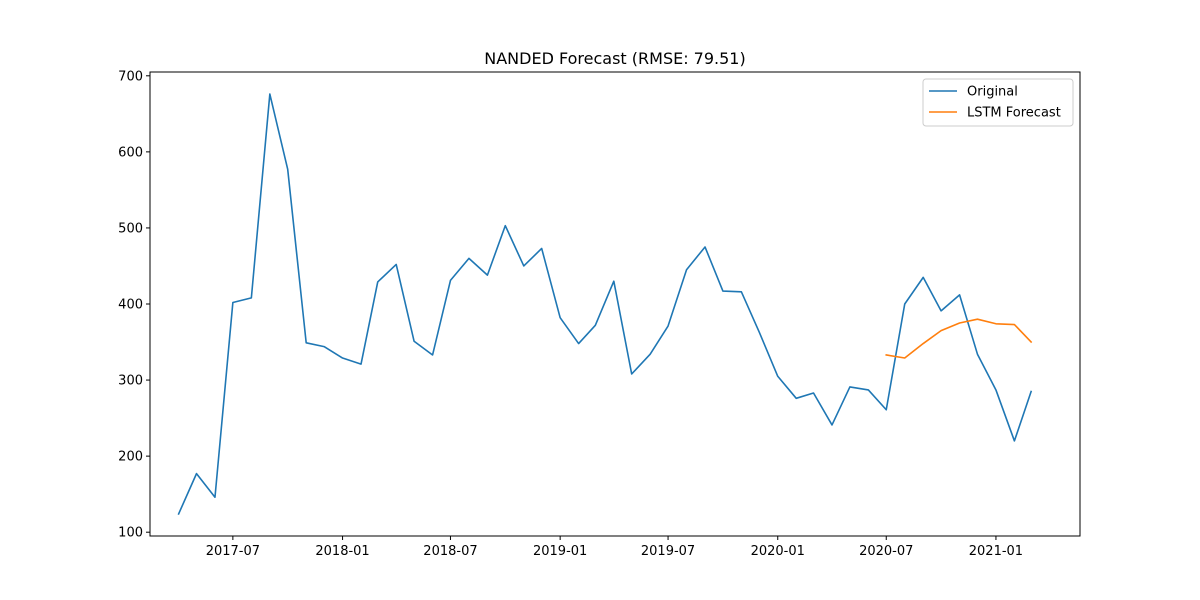  What do you see at coordinates (886, 551) in the screenshot?
I see `x-tick-label: 2020-07` at bounding box center [886, 551].